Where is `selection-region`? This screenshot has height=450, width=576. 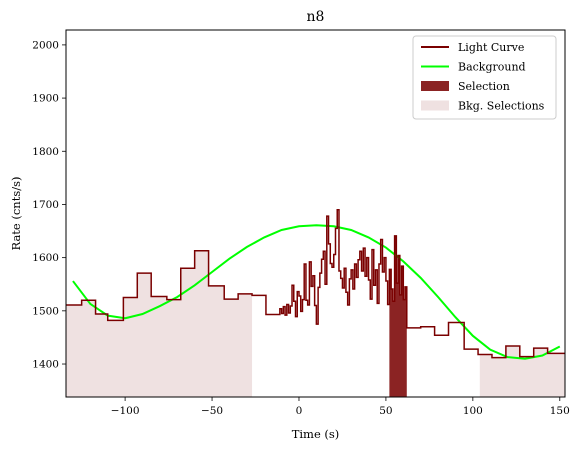 selection-region is located at coordinates (398, 316).